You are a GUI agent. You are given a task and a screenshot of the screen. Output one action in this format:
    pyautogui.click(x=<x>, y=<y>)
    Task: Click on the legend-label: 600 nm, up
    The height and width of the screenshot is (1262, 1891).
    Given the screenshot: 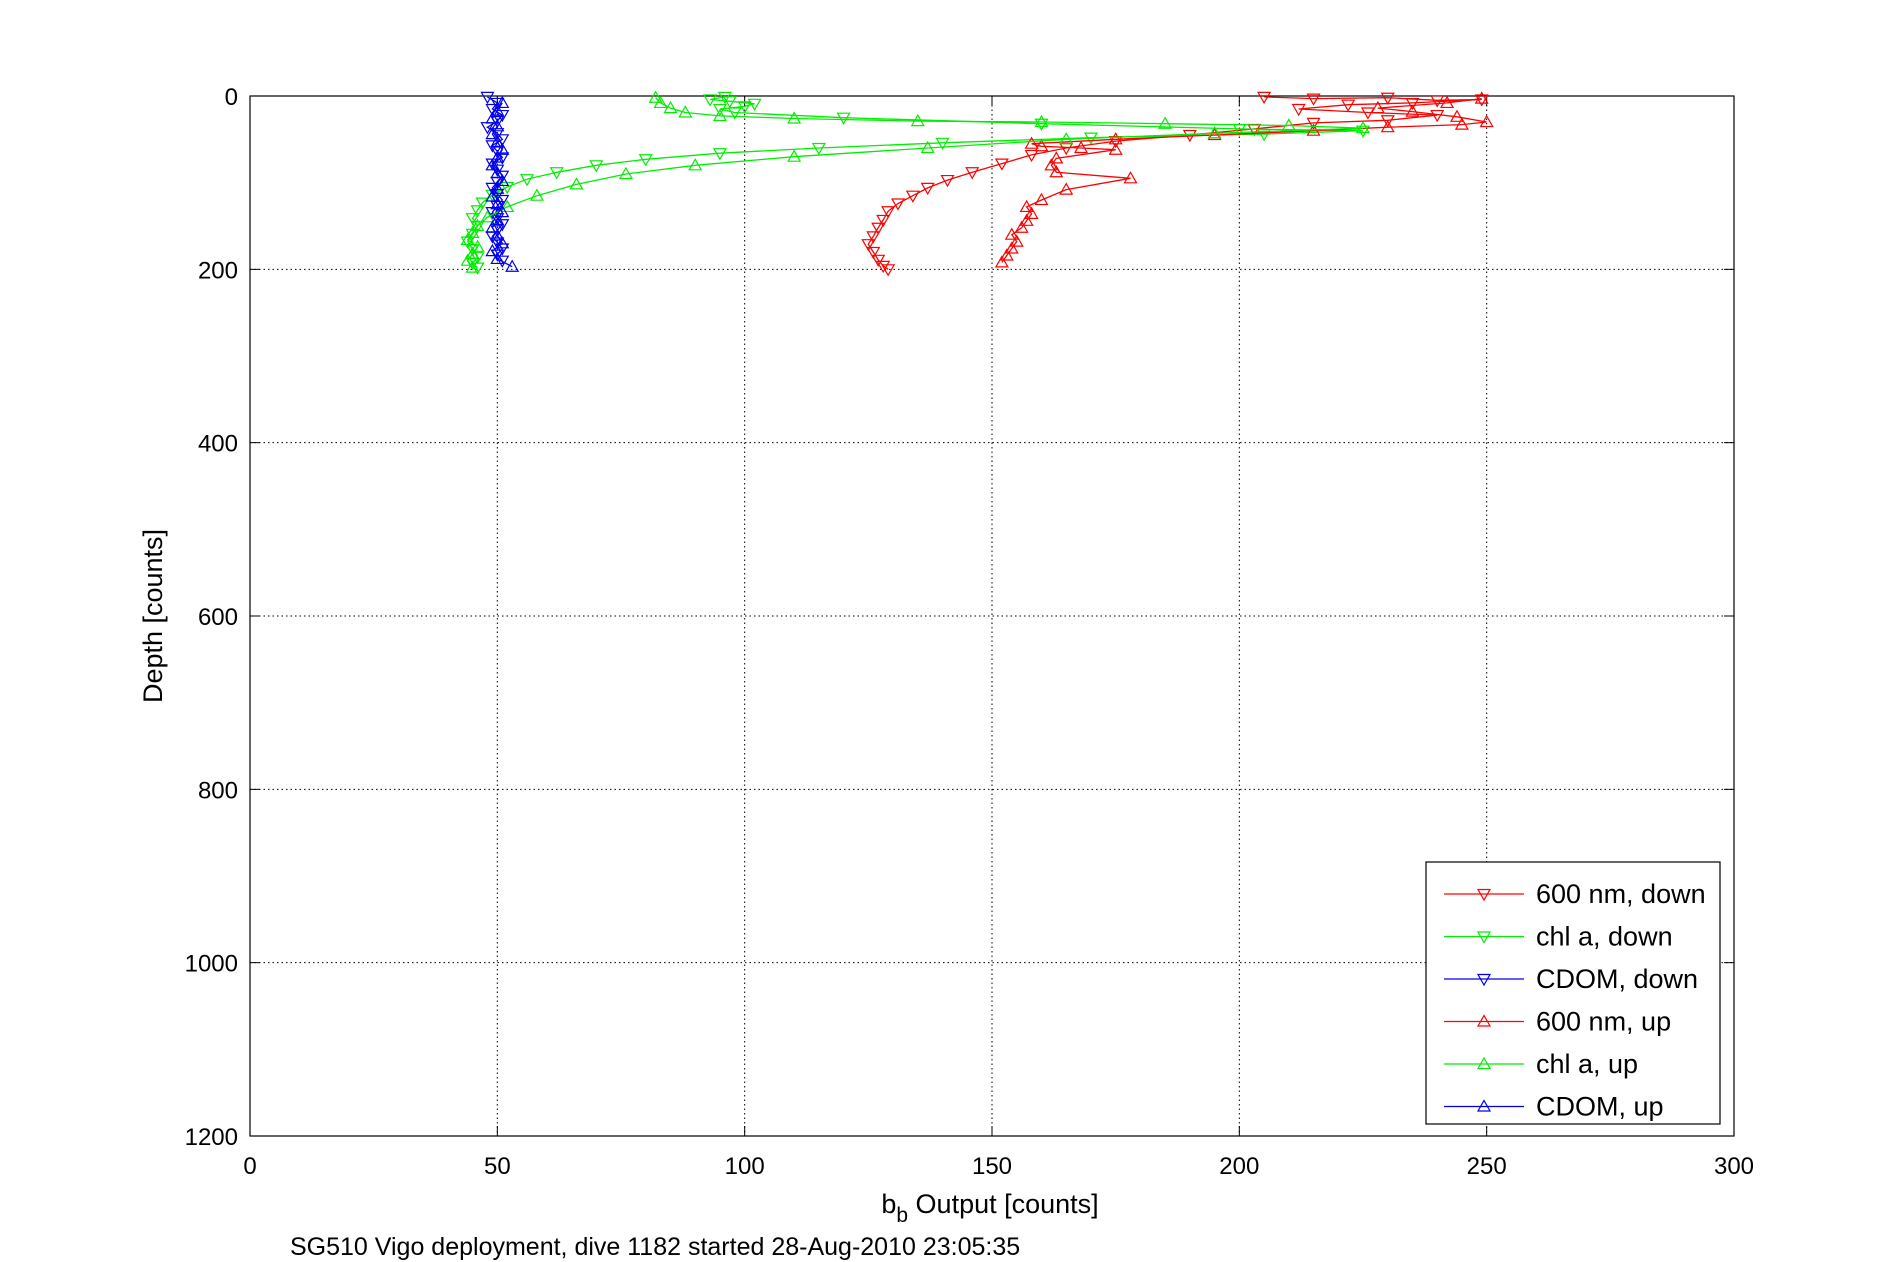 What is the action you would take?
    pyautogui.click(x=1603, y=1022)
    